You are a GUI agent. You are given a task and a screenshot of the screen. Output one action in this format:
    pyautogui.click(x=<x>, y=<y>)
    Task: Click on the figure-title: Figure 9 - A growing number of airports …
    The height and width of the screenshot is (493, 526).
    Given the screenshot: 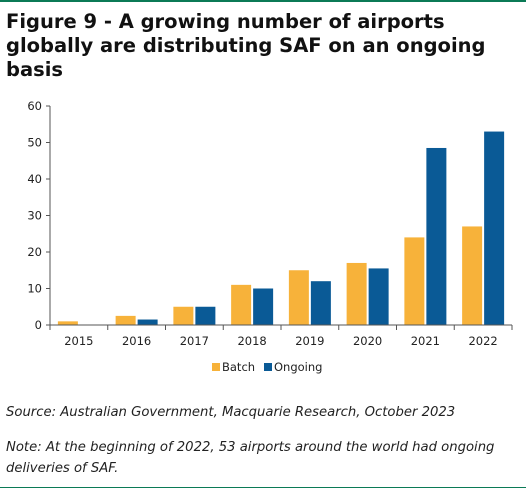 What is the action you would take?
    pyautogui.click(x=246, y=45)
    